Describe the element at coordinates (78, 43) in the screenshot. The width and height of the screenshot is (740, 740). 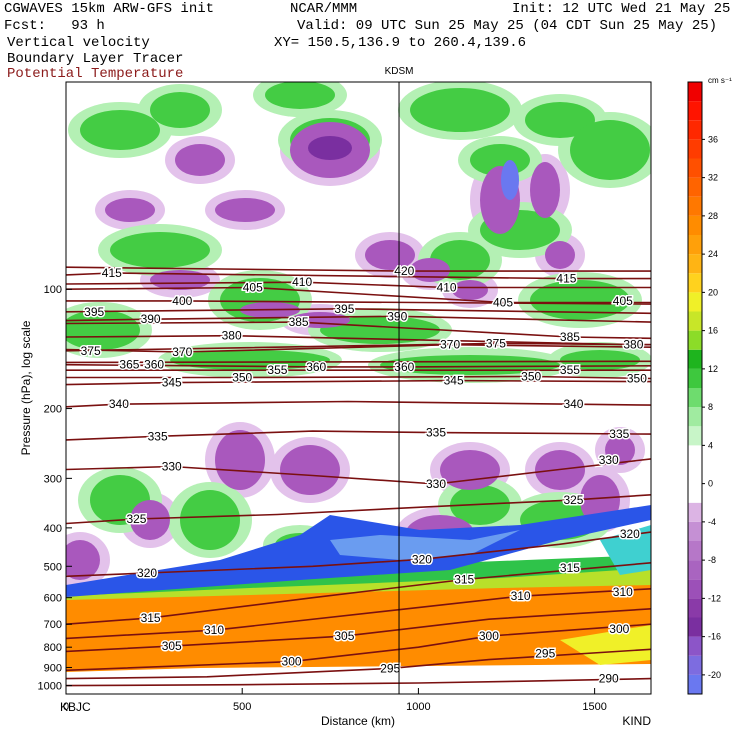
I see `field-vertical-velocity: Vertical velocity` at that location.